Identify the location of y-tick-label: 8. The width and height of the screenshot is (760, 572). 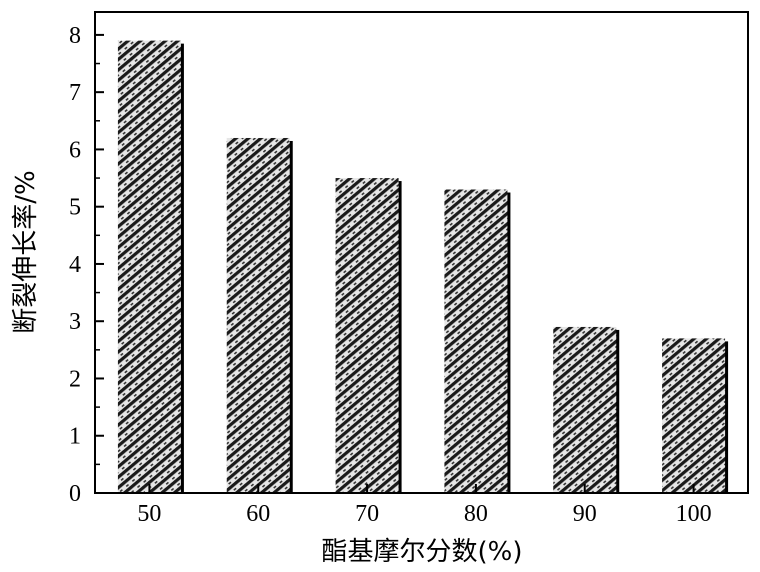
(75, 36).